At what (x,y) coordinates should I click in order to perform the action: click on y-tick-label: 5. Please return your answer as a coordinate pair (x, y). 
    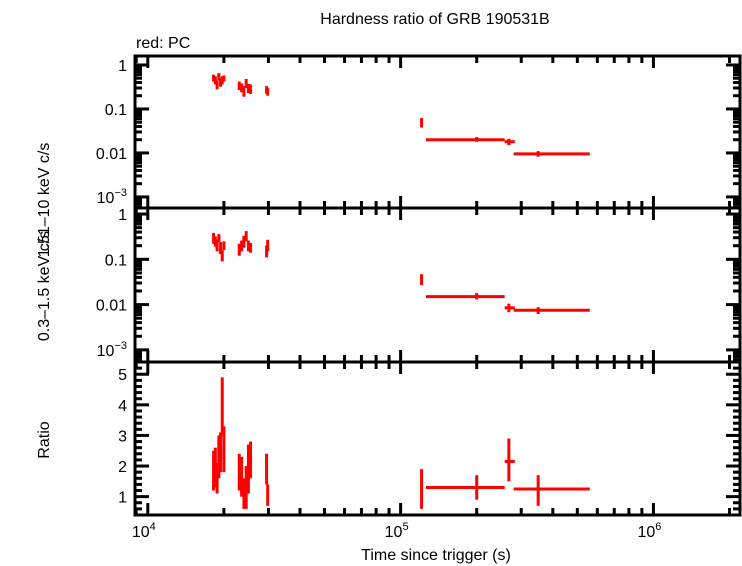
    Looking at the image, I should click on (122, 375).